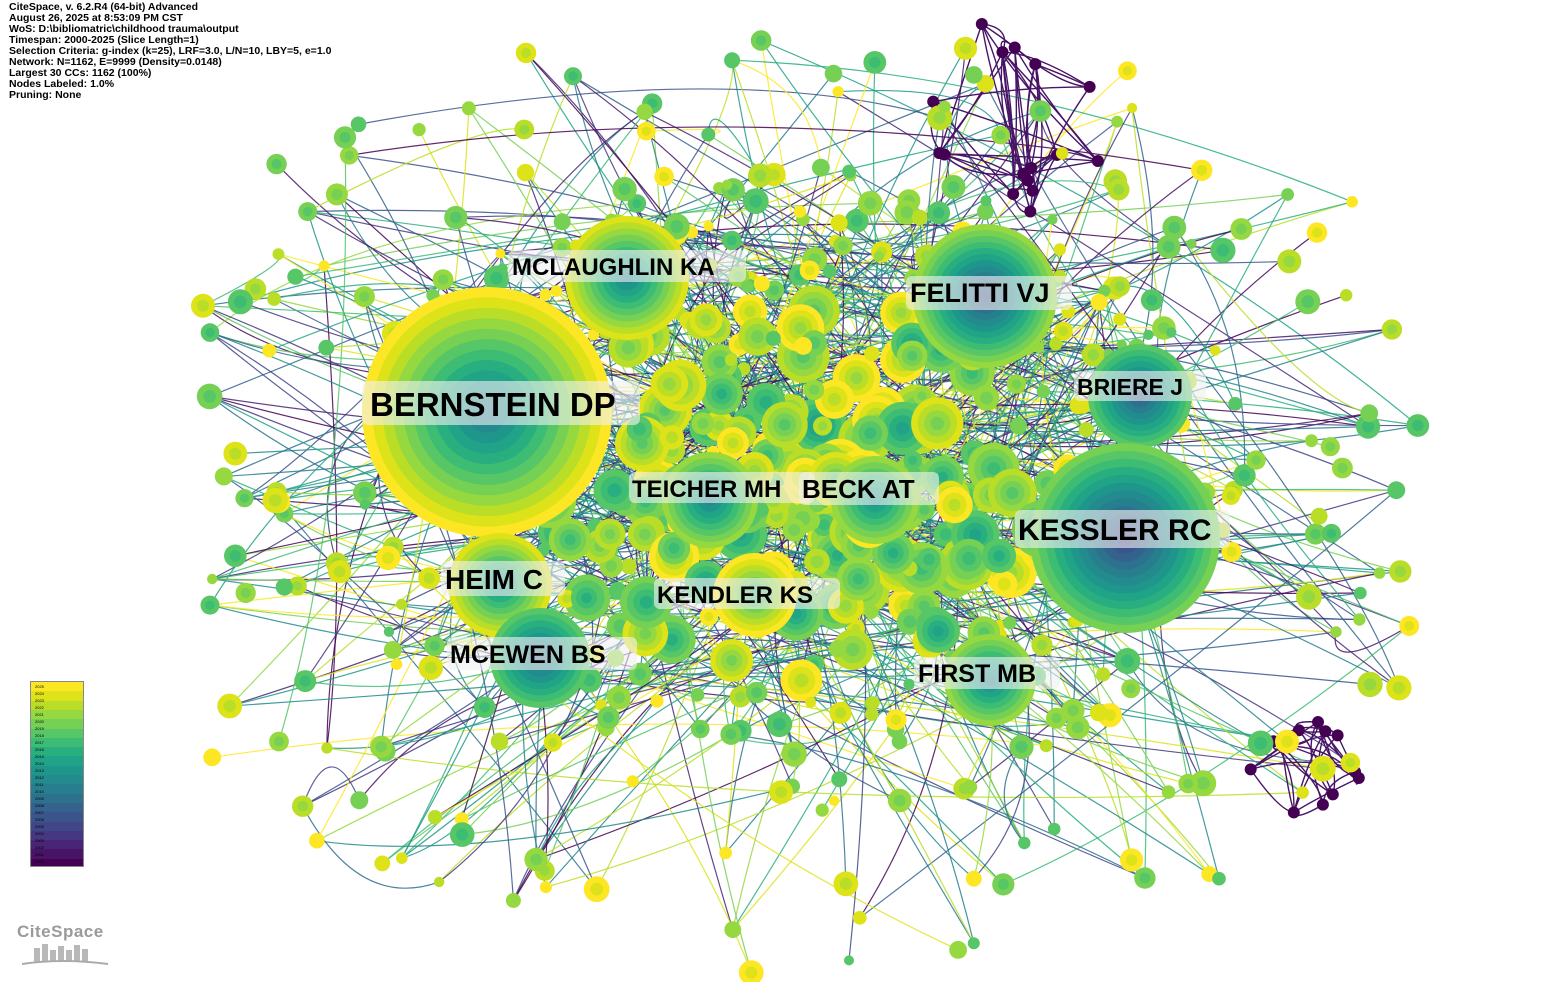 The height and width of the screenshot is (982, 1551). Describe the element at coordinates (985, 296) in the screenshot. I see `node-felitti` at that location.